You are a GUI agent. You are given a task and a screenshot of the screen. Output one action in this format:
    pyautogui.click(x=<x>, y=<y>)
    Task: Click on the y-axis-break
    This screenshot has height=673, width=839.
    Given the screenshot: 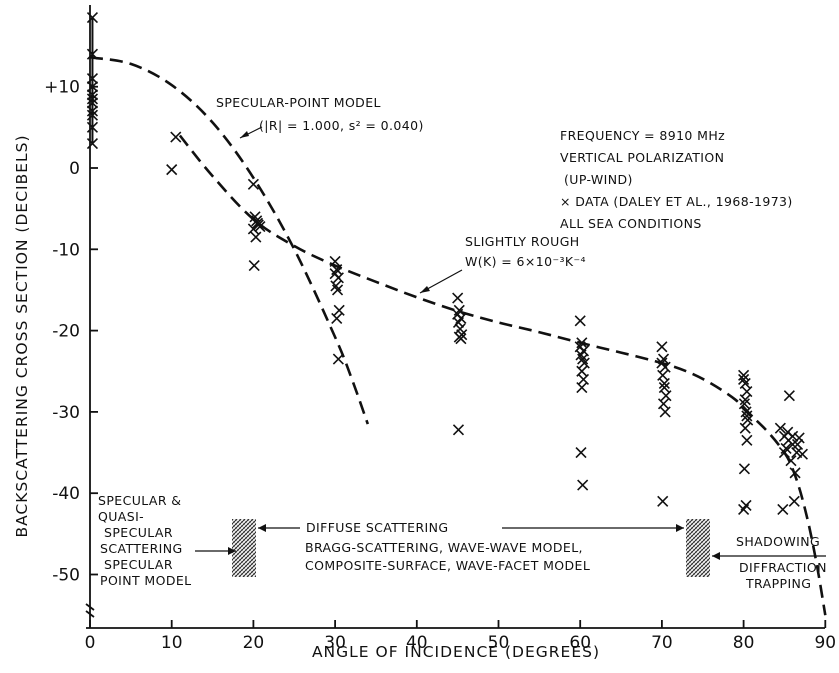 What is the action you would take?
    pyautogui.click(x=90, y=610)
    